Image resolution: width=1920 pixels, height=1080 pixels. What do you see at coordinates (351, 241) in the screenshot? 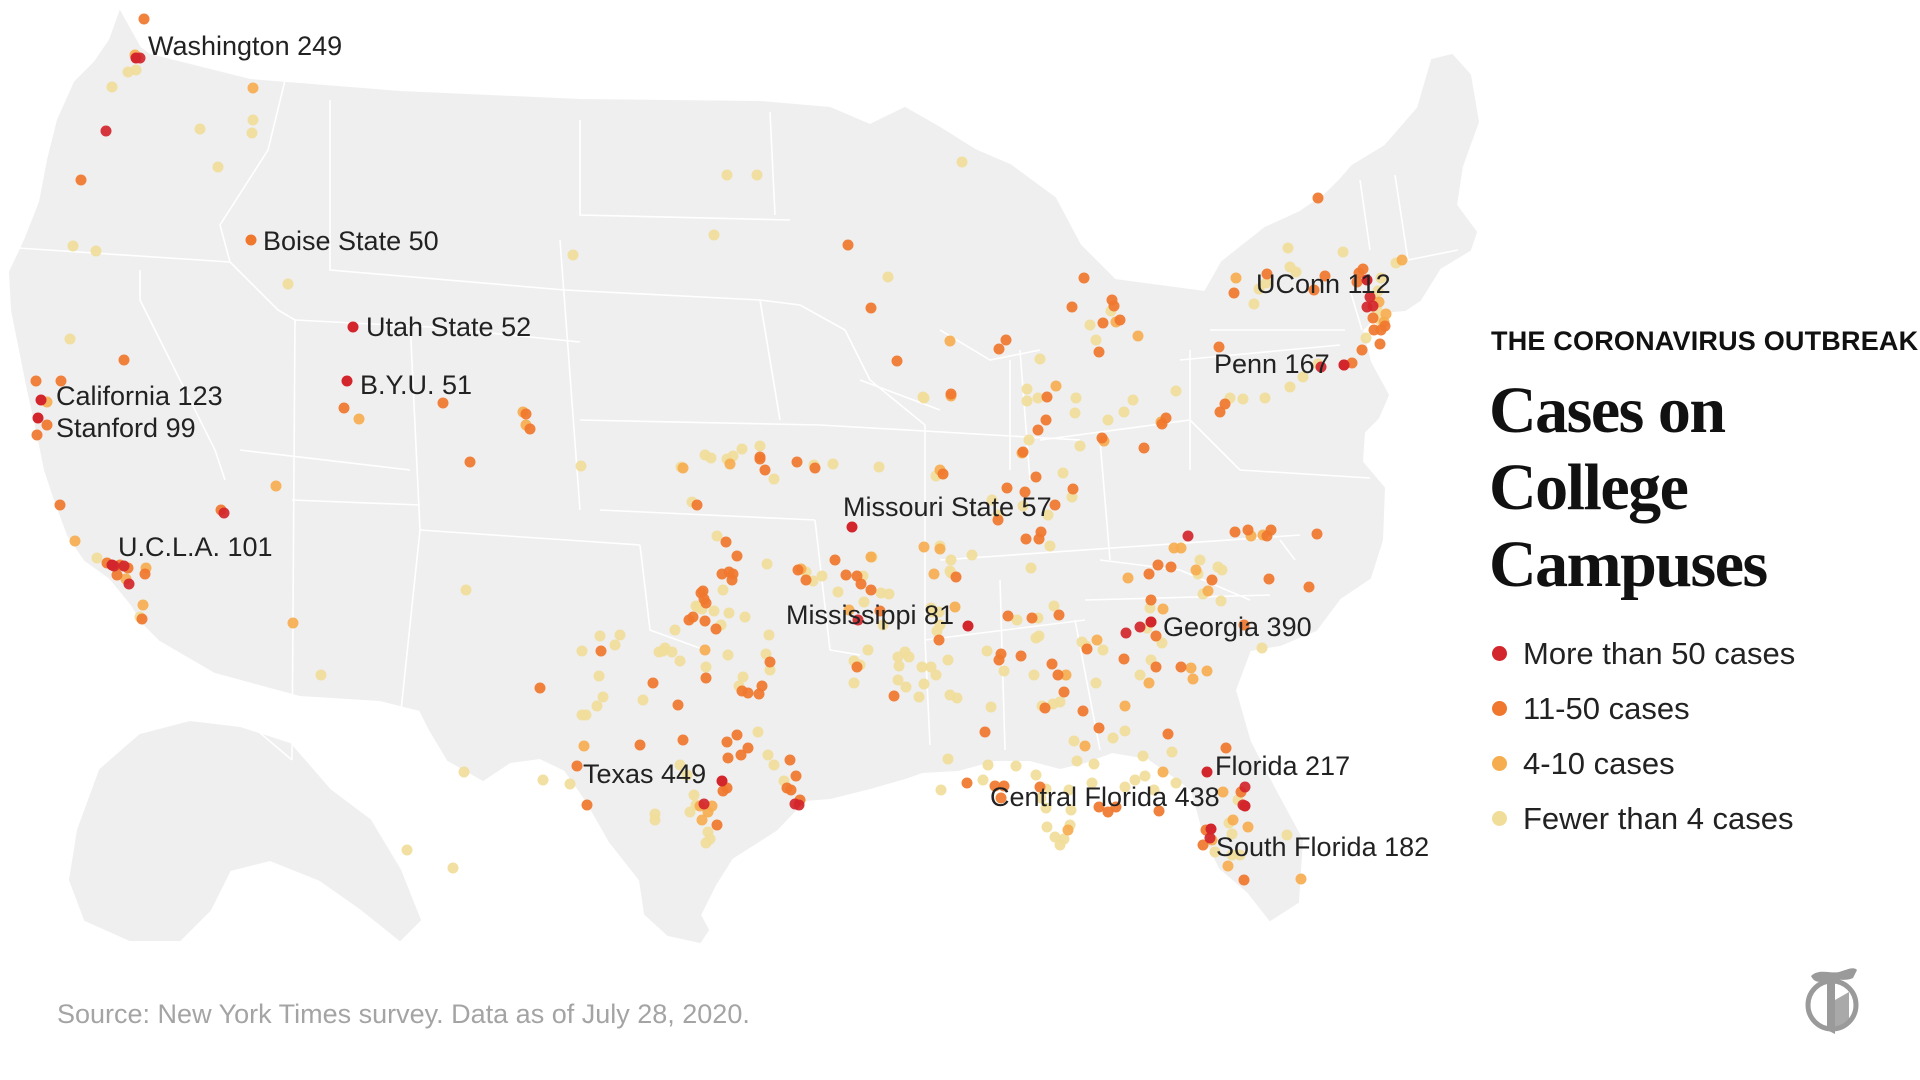
I see `school-label: Boise State 50` at bounding box center [351, 241].